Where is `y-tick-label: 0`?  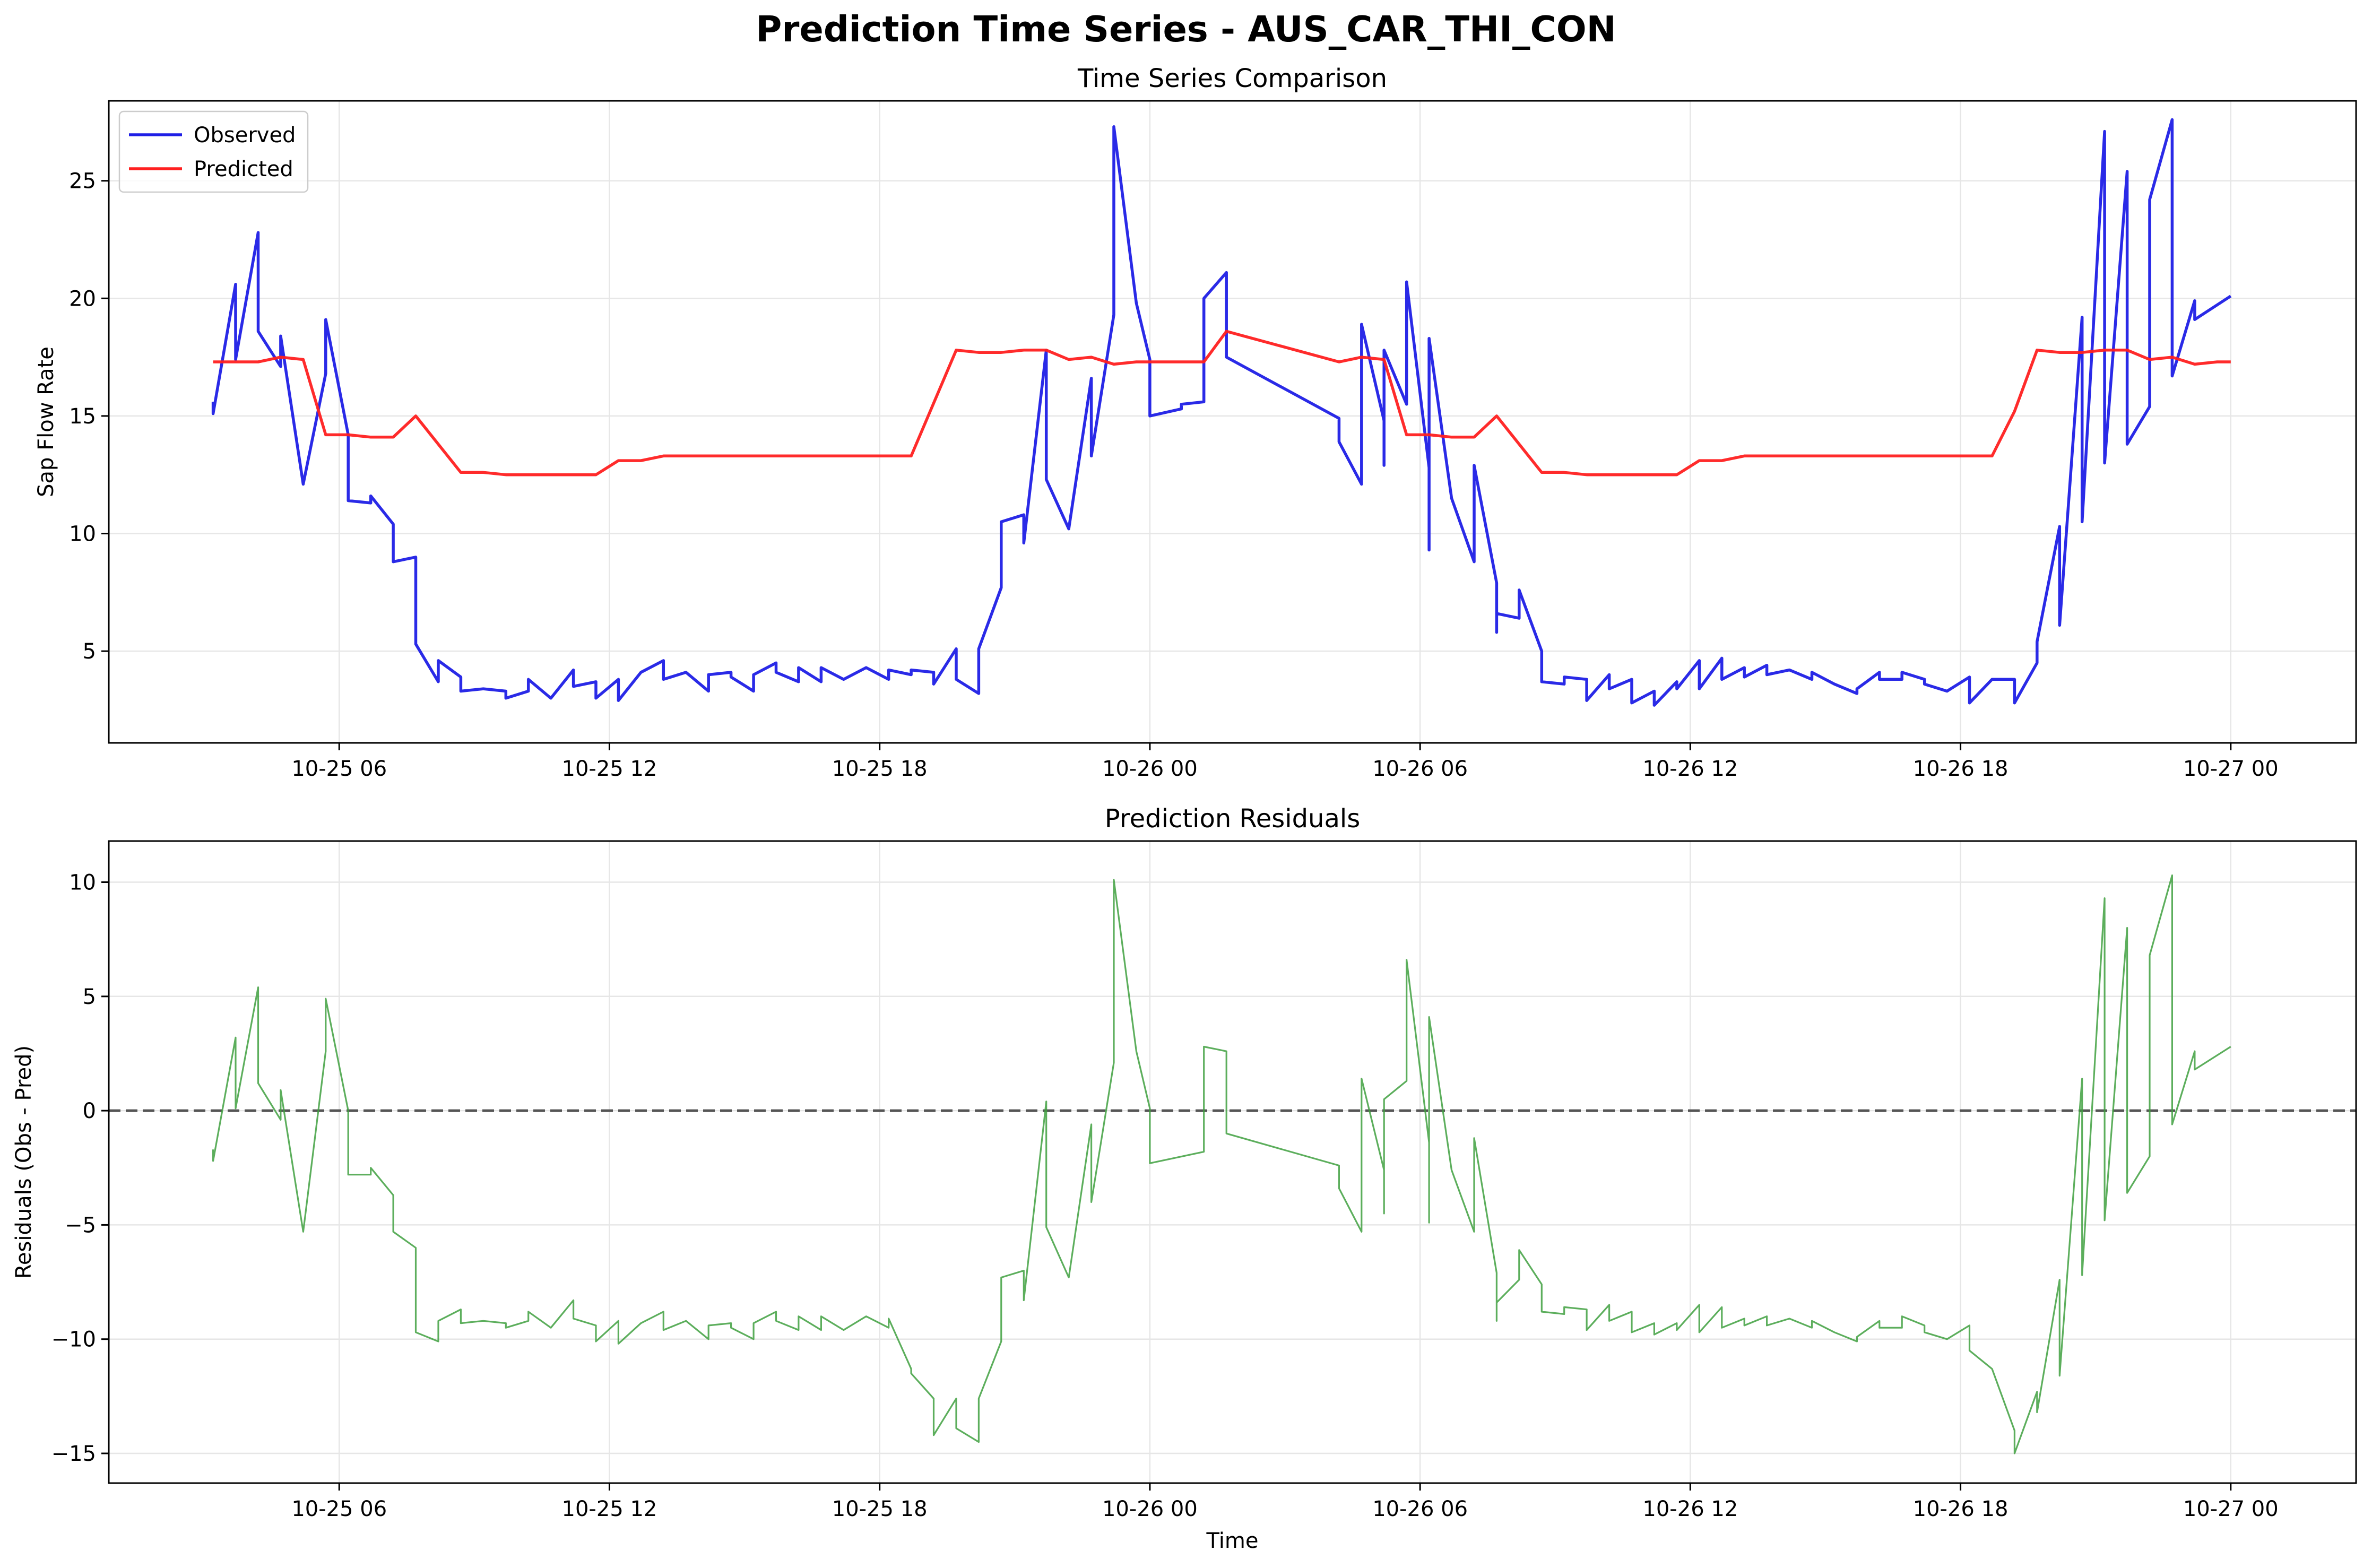 y-tick-label: 0 is located at coordinates (89, 1111).